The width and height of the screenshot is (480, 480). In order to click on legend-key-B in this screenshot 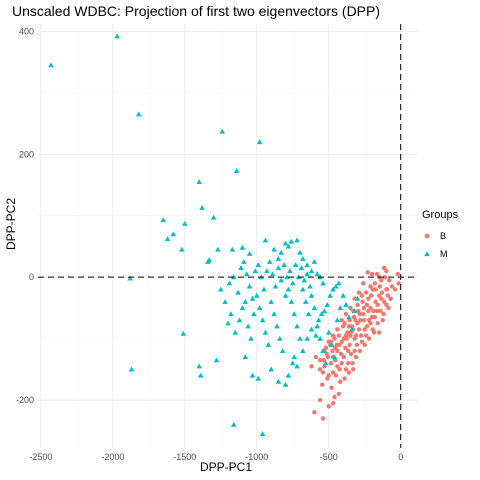, I will do `click(427, 236)`.